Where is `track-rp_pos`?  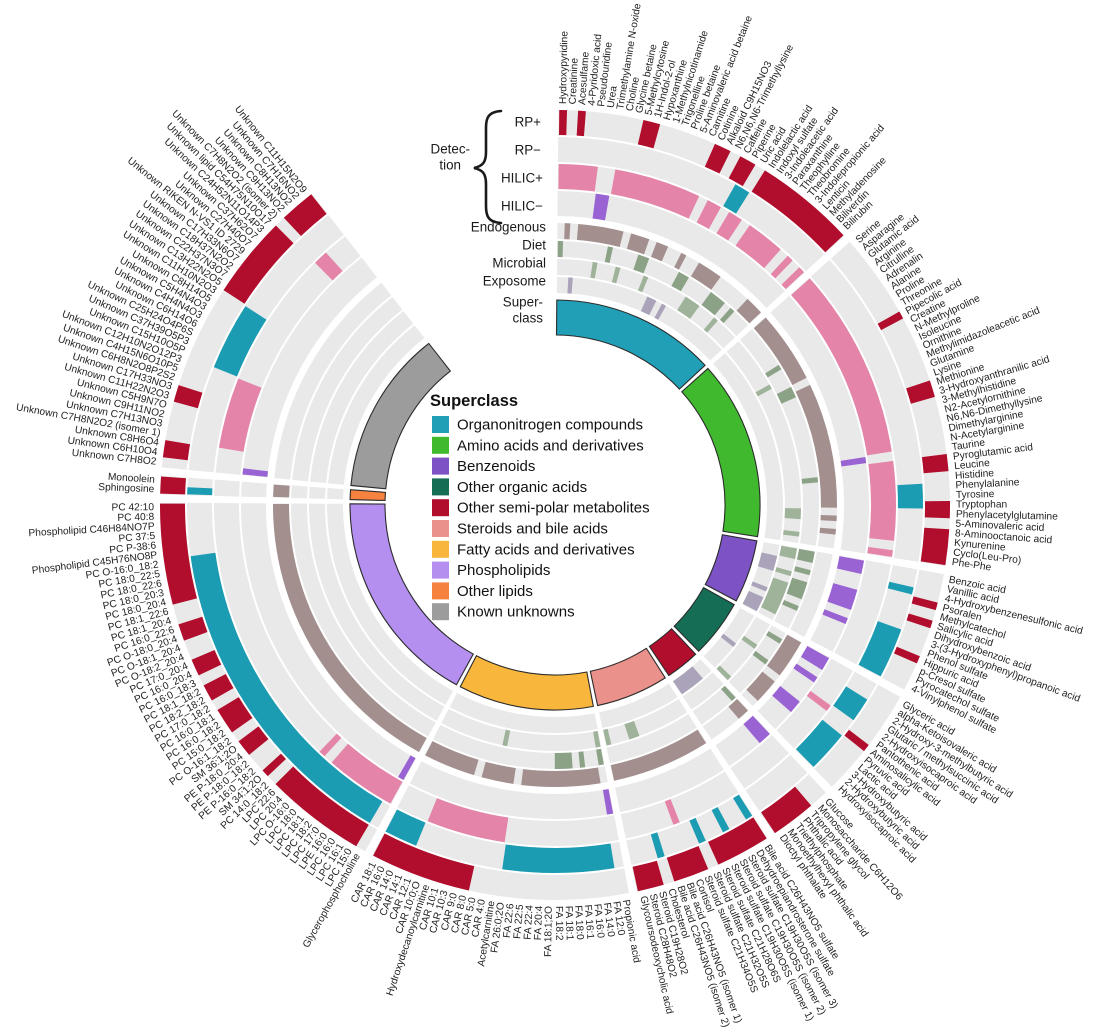 track-rp_pos is located at coordinates (913, 629).